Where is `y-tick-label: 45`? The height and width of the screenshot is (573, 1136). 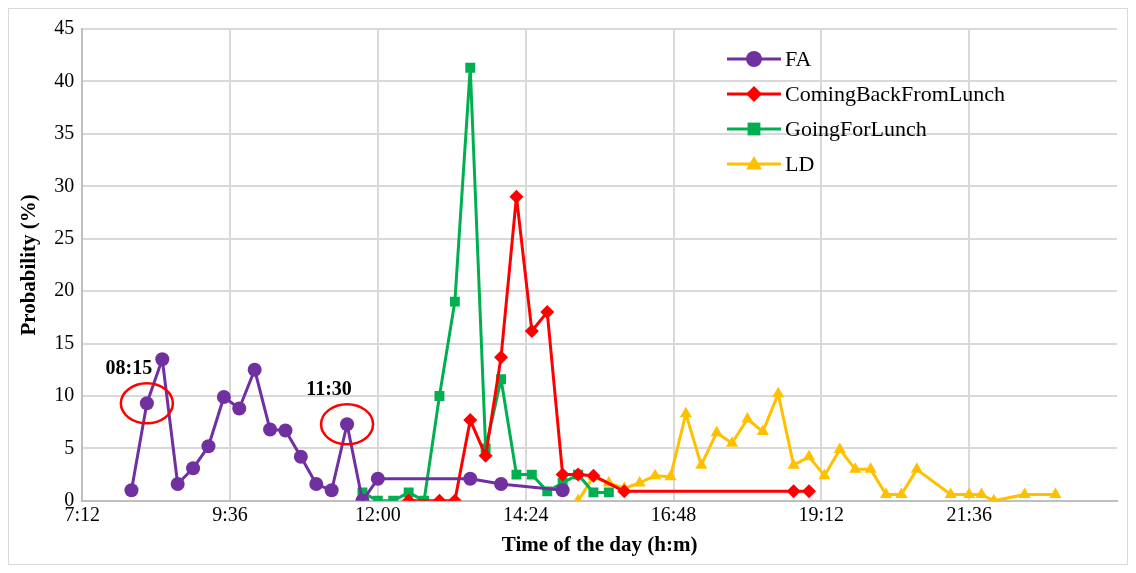 y-tick-label: 45 is located at coordinates (64, 27).